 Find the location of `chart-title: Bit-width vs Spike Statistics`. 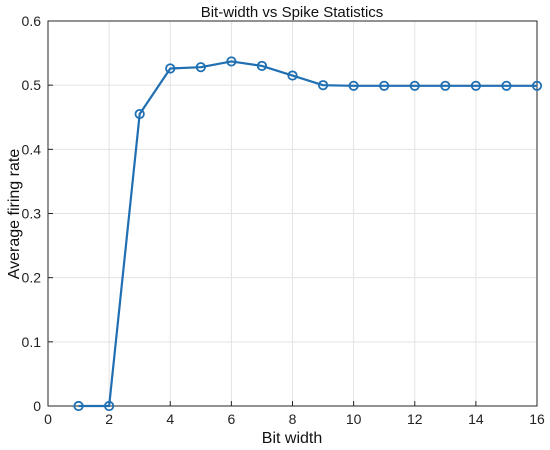

chart-title: Bit-width vs Spike Statistics is located at coordinates (292, 12).